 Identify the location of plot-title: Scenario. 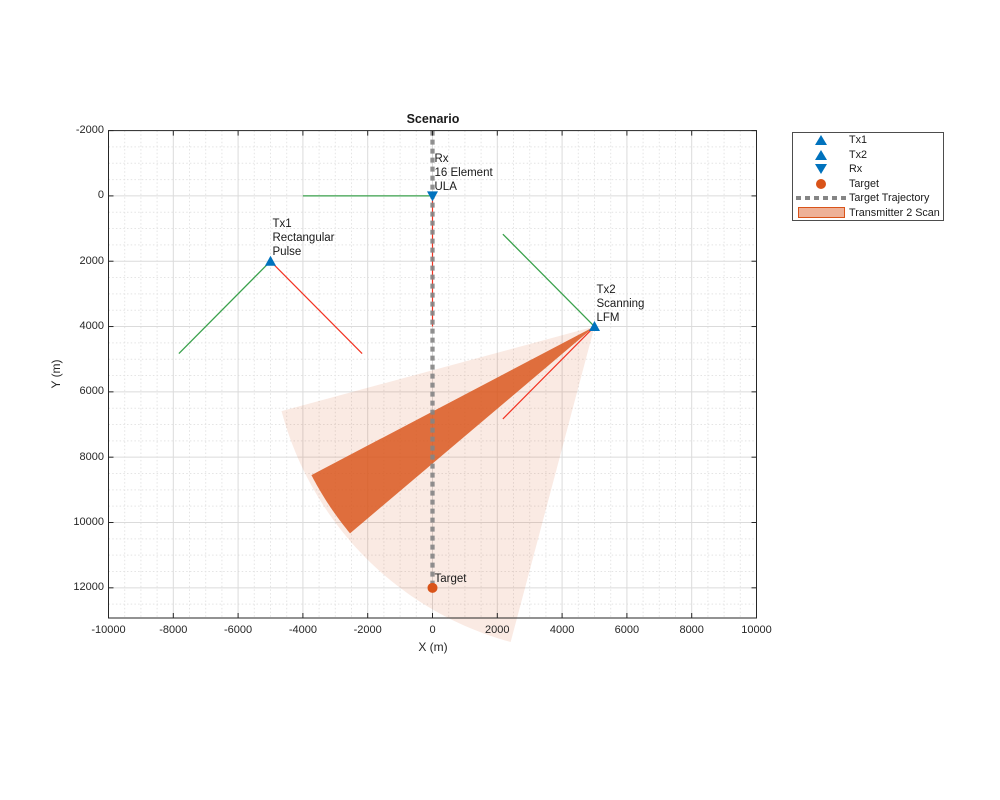
(433, 119).